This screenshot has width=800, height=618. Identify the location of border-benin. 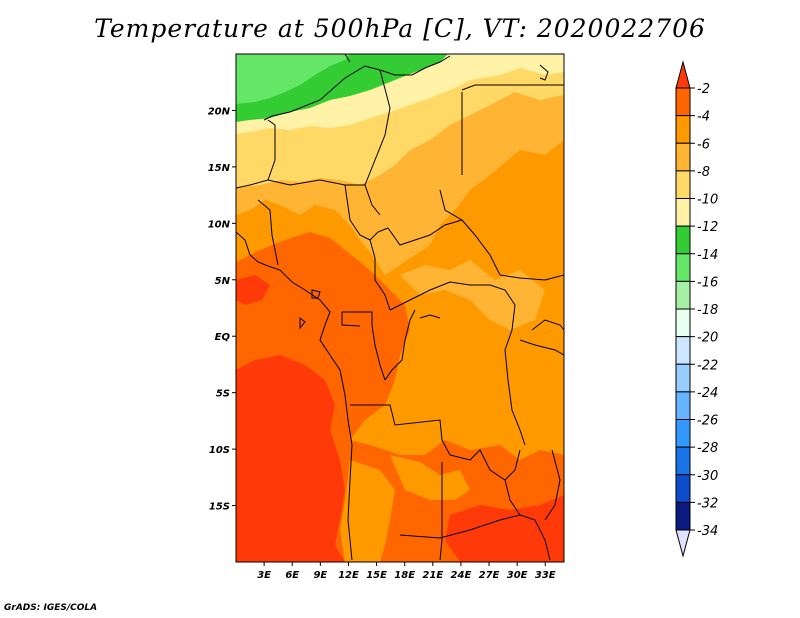
(268, 232).